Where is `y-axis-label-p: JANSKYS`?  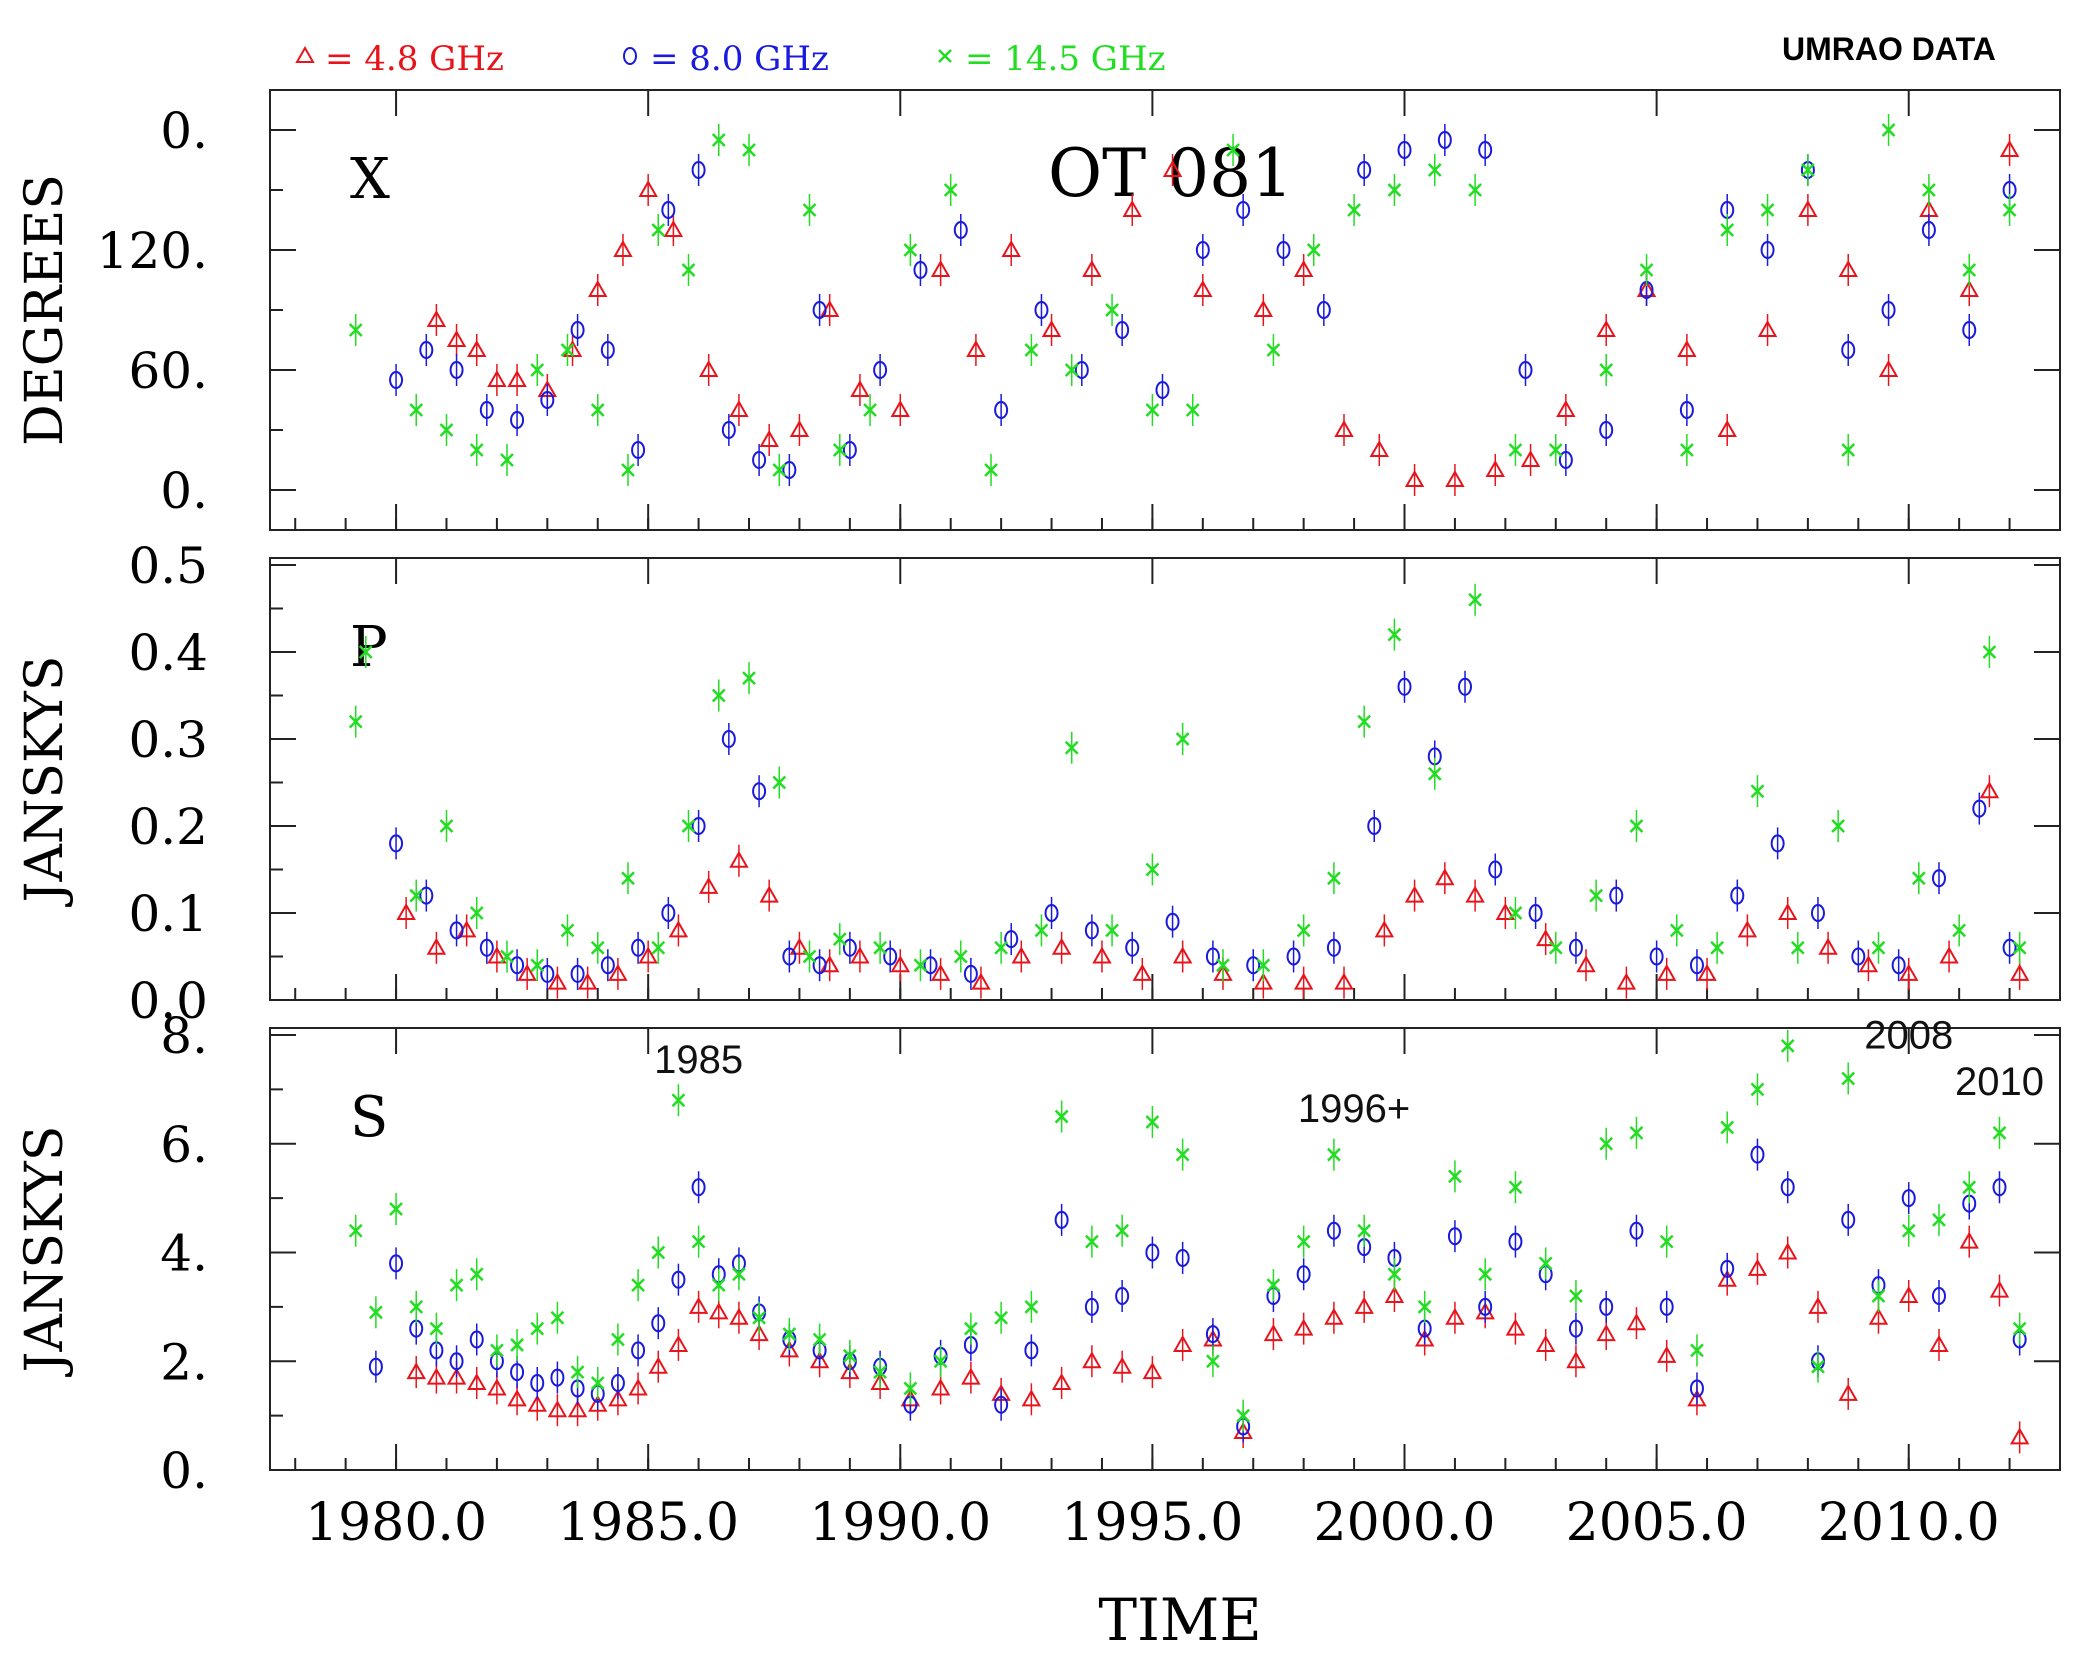 y-axis-label-p: JANSKYS is located at coordinates (45, 782).